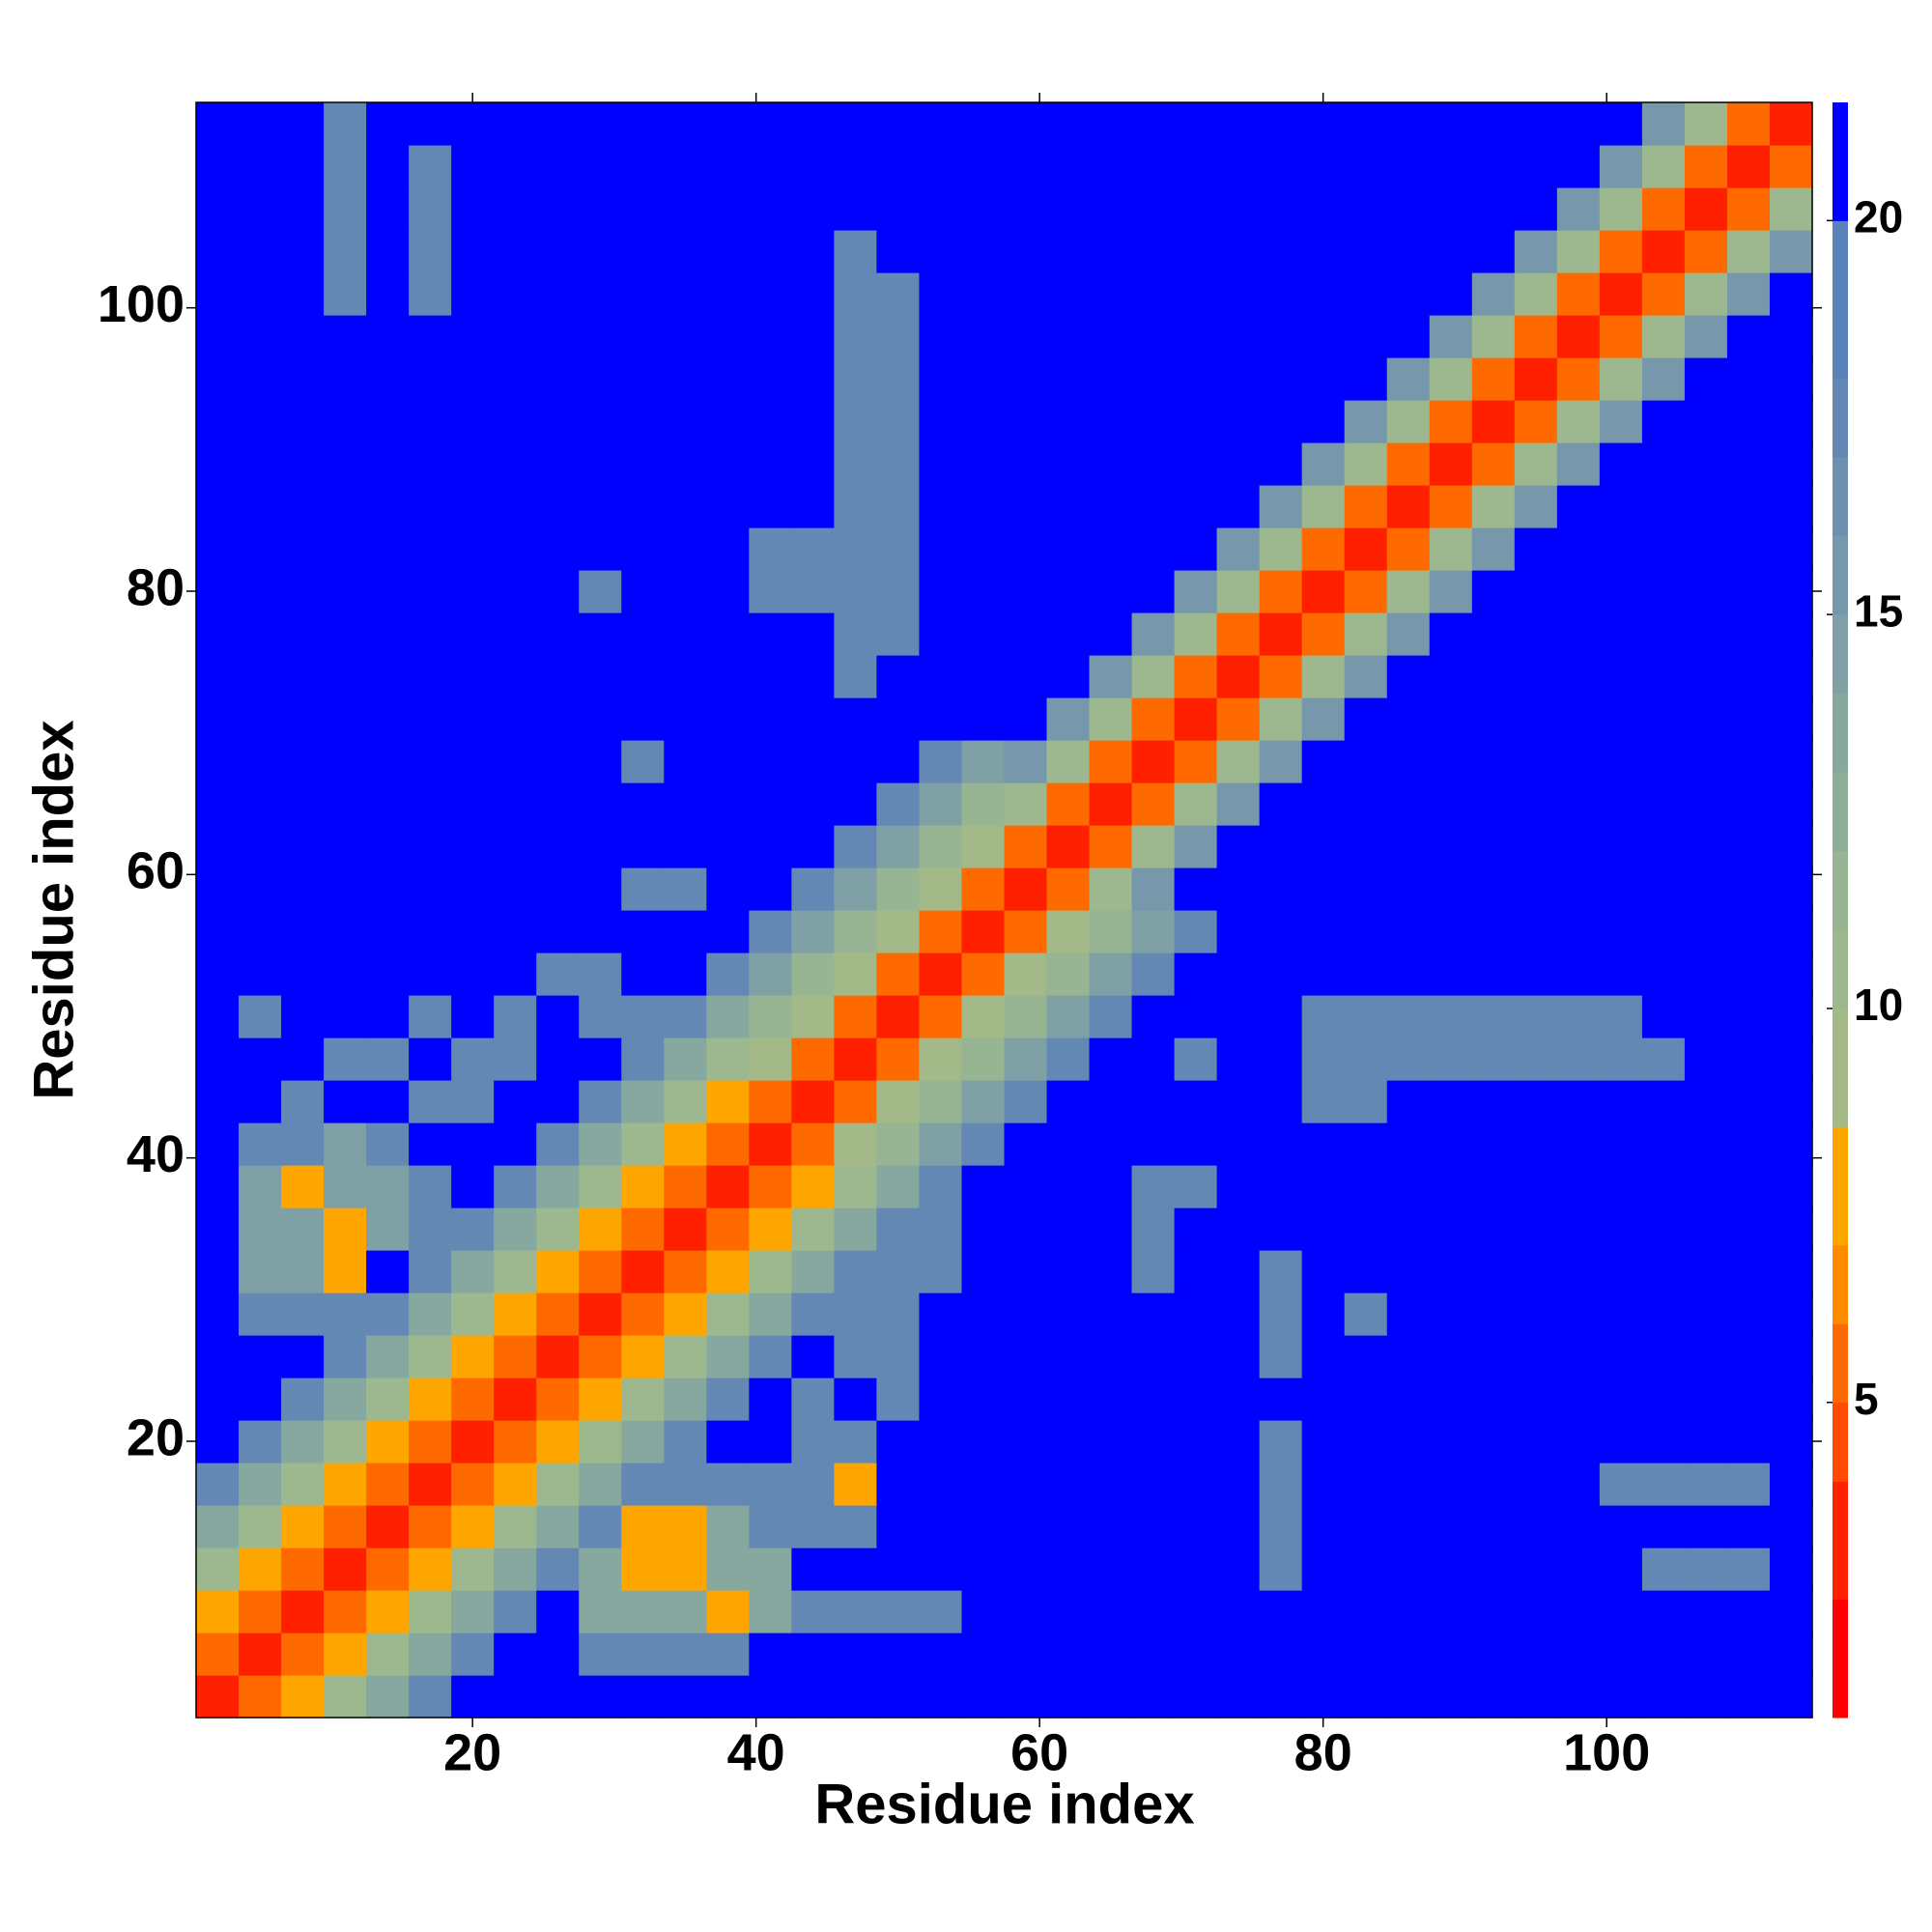 This screenshot has width=1932, height=1932. I want to click on y-tick-label: 20, so click(156, 1437).